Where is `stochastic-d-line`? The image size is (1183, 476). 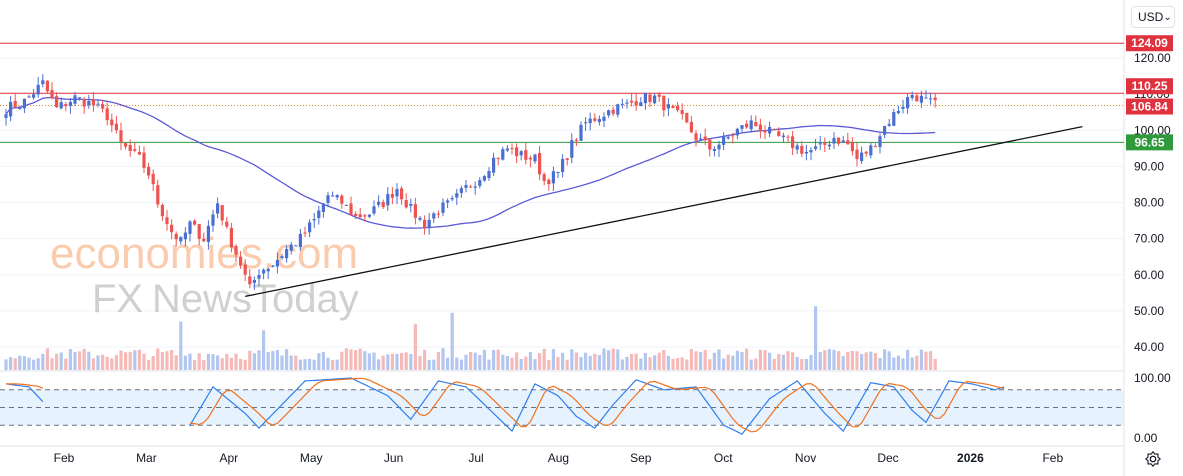
stochastic-d-line is located at coordinates (597, 405).